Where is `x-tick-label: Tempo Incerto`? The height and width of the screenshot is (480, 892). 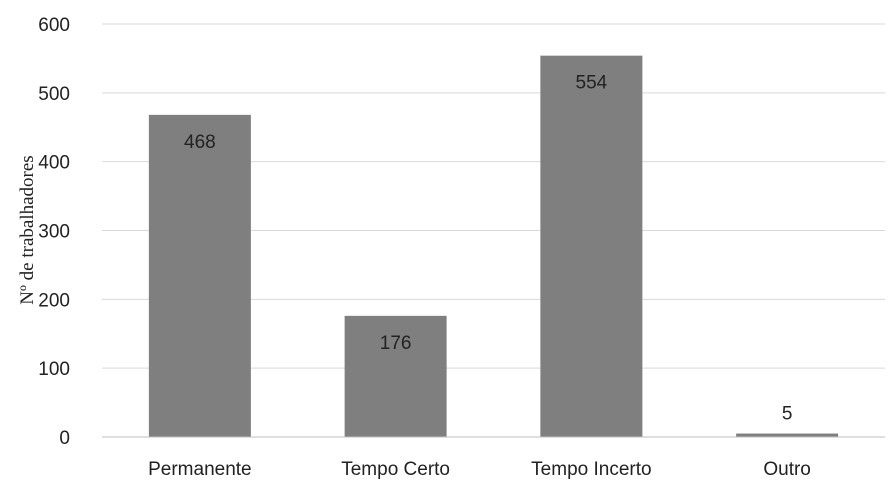 x-tick-label: Tempo Incerto is located at coordinates (591, 469).